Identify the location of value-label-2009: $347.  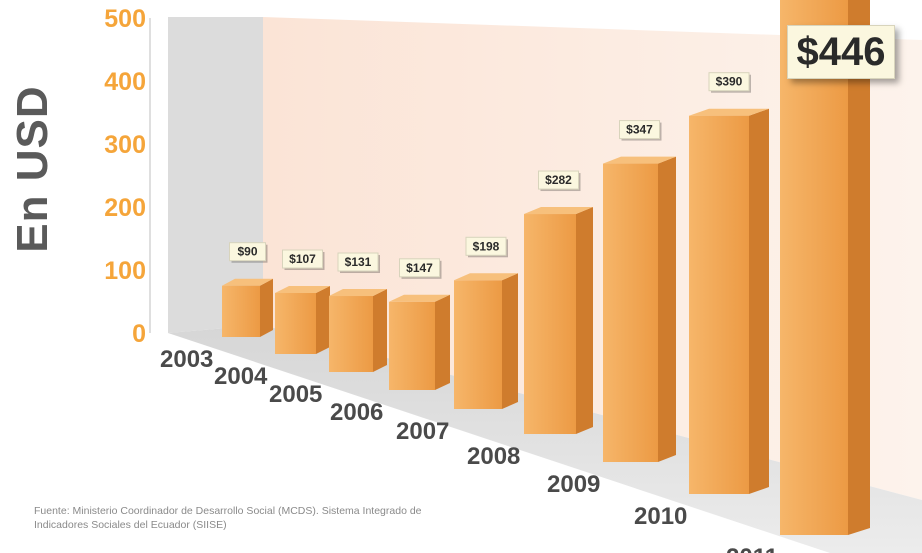
(640, 130).